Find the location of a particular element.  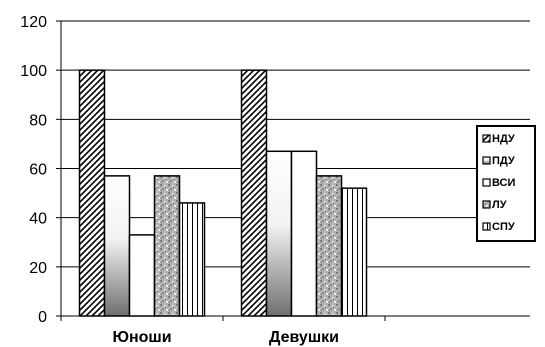

y-axis-ticks: 0 20 40 60 80 100 120 is located at coordinates (40, 170).